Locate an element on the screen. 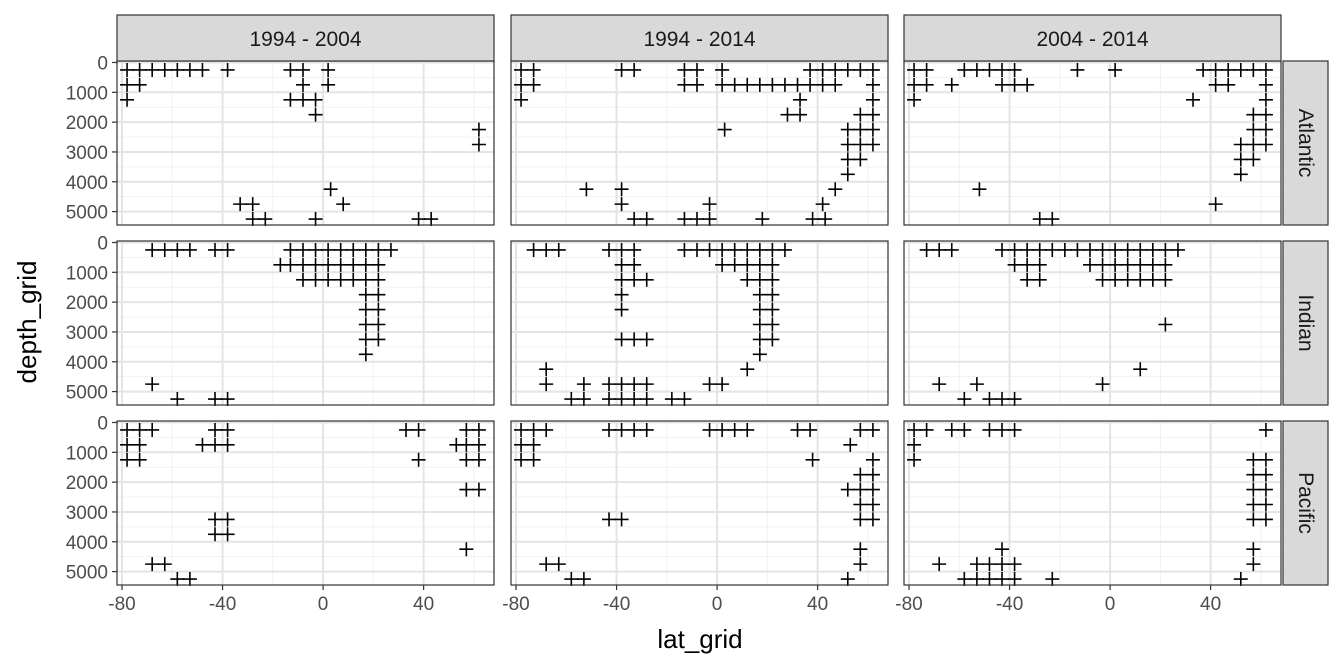 This screenshot has width=1344, height=672. y-tick-label: 0 is located at coordinates (102, 423).